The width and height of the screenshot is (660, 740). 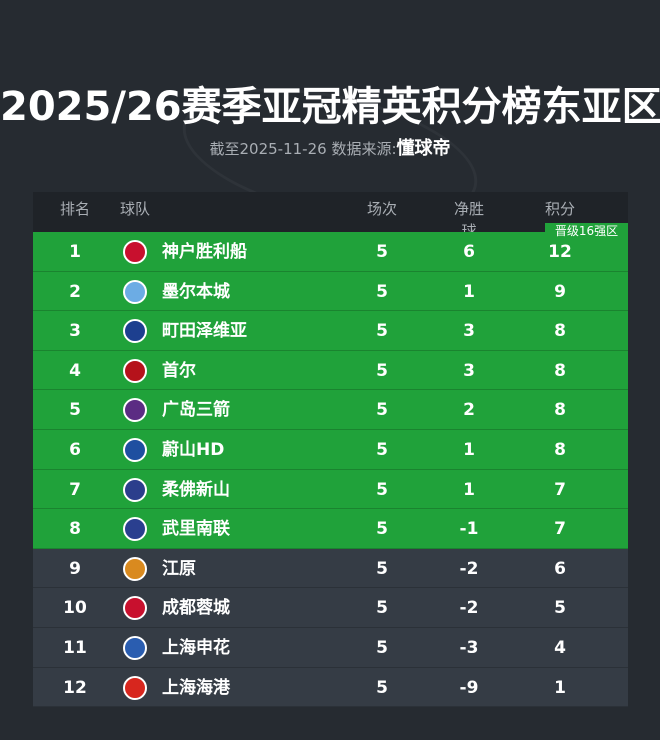 I want to click on rank: 11, so click(x=75, y=647).